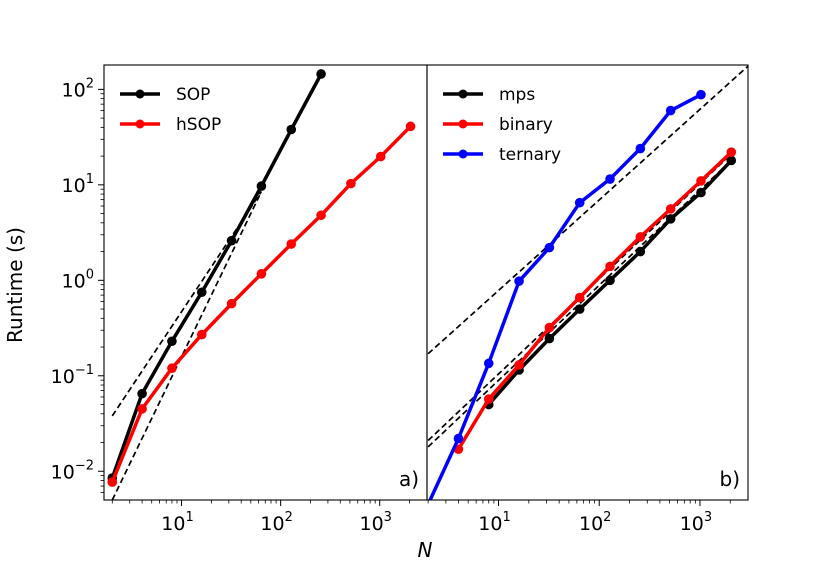  What do you see at coordinates (463, 124) in the screenshot?
I see `legend-marker-binary` at bounding box center [463, 124].